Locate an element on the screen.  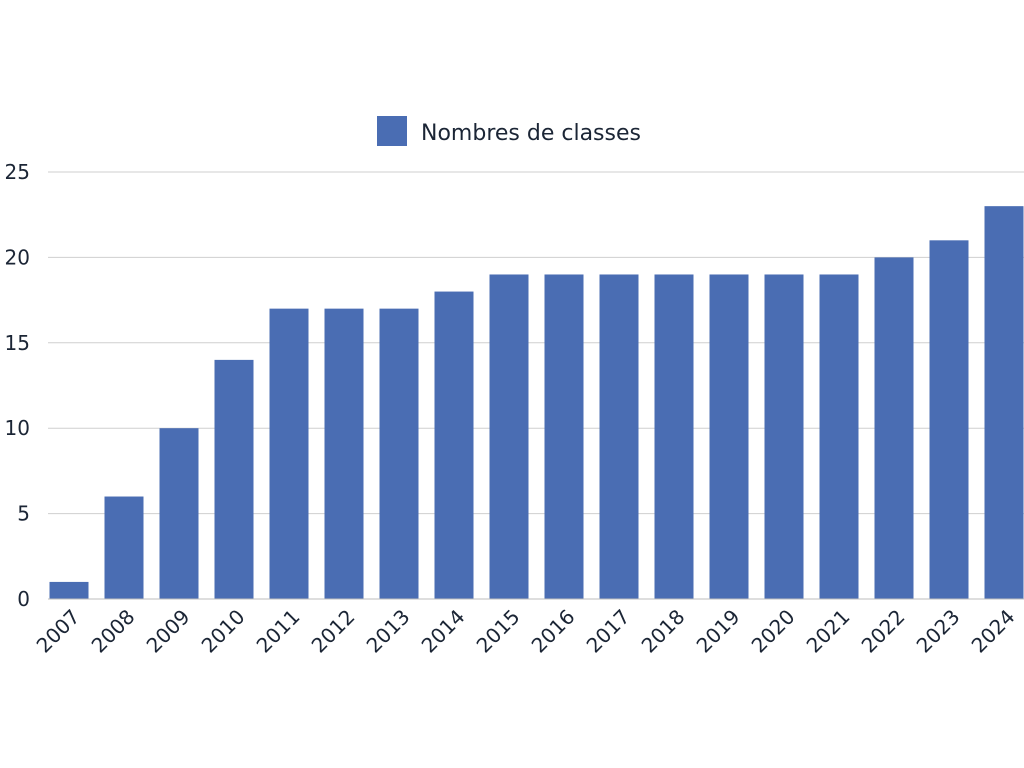
bar-2018 is located at coordinates (674, 436).